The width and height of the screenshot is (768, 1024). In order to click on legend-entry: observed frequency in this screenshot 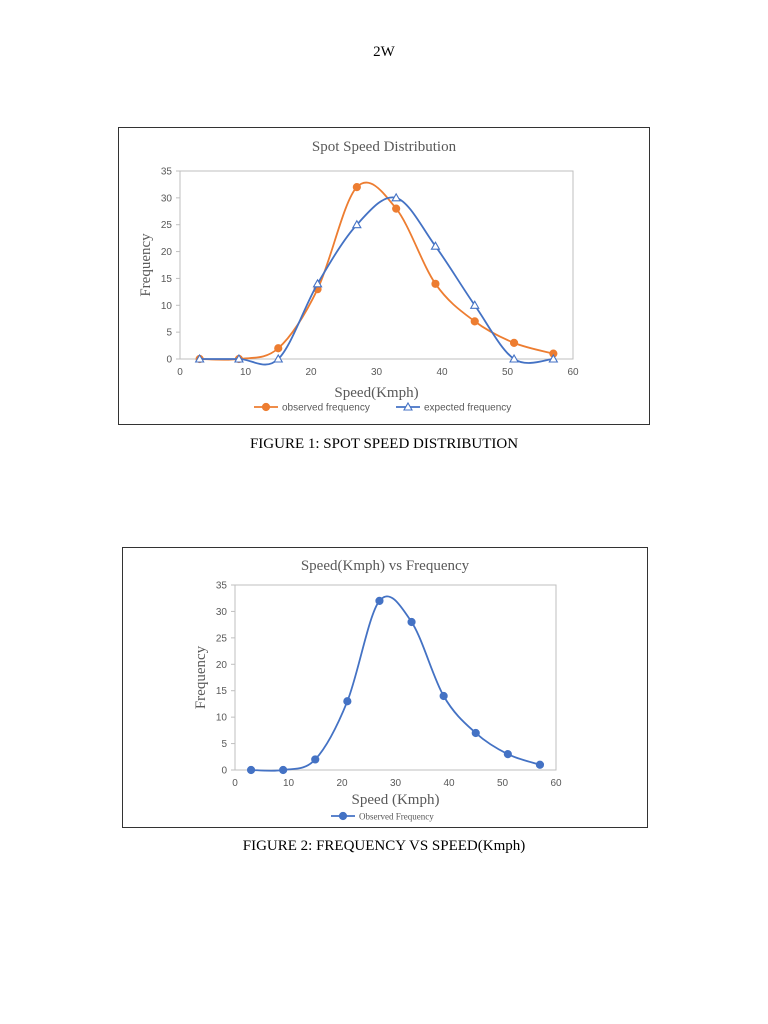, I will do `click(312, 408)`.